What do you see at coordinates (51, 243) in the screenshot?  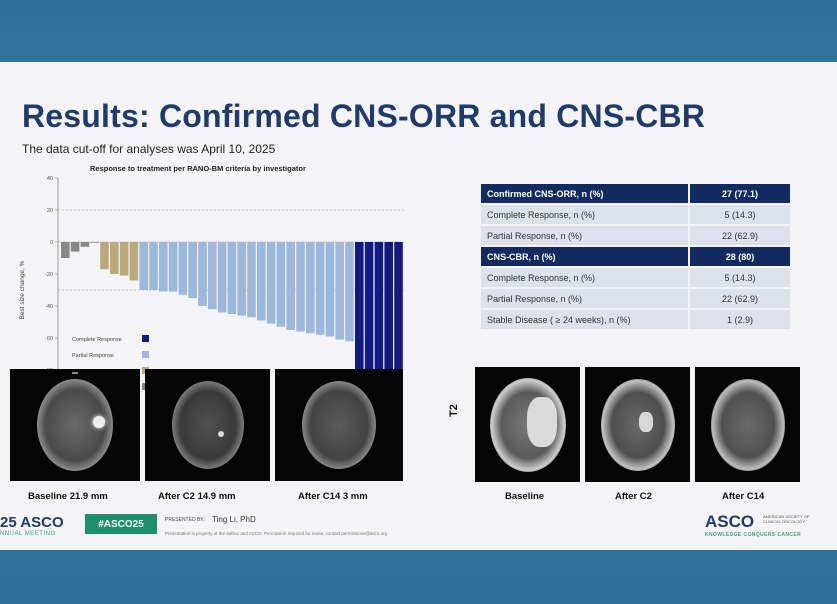 I see `y-tick-label: 0` at bounding box center [51, 243].